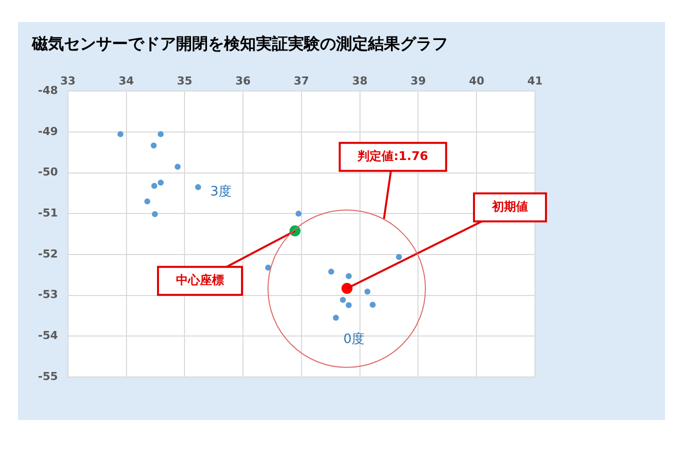 This screenshot has width=680, height=471. What do you see at coordinates (360, 81) in the screenshot?
I see `x-tick-label: 38` at bounding box center [360, 81].